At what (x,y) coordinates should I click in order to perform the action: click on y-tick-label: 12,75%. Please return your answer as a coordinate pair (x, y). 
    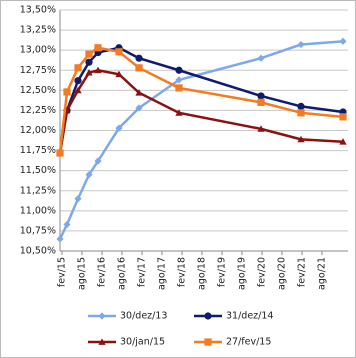
    Looking at the image, I should click on (38, 70).